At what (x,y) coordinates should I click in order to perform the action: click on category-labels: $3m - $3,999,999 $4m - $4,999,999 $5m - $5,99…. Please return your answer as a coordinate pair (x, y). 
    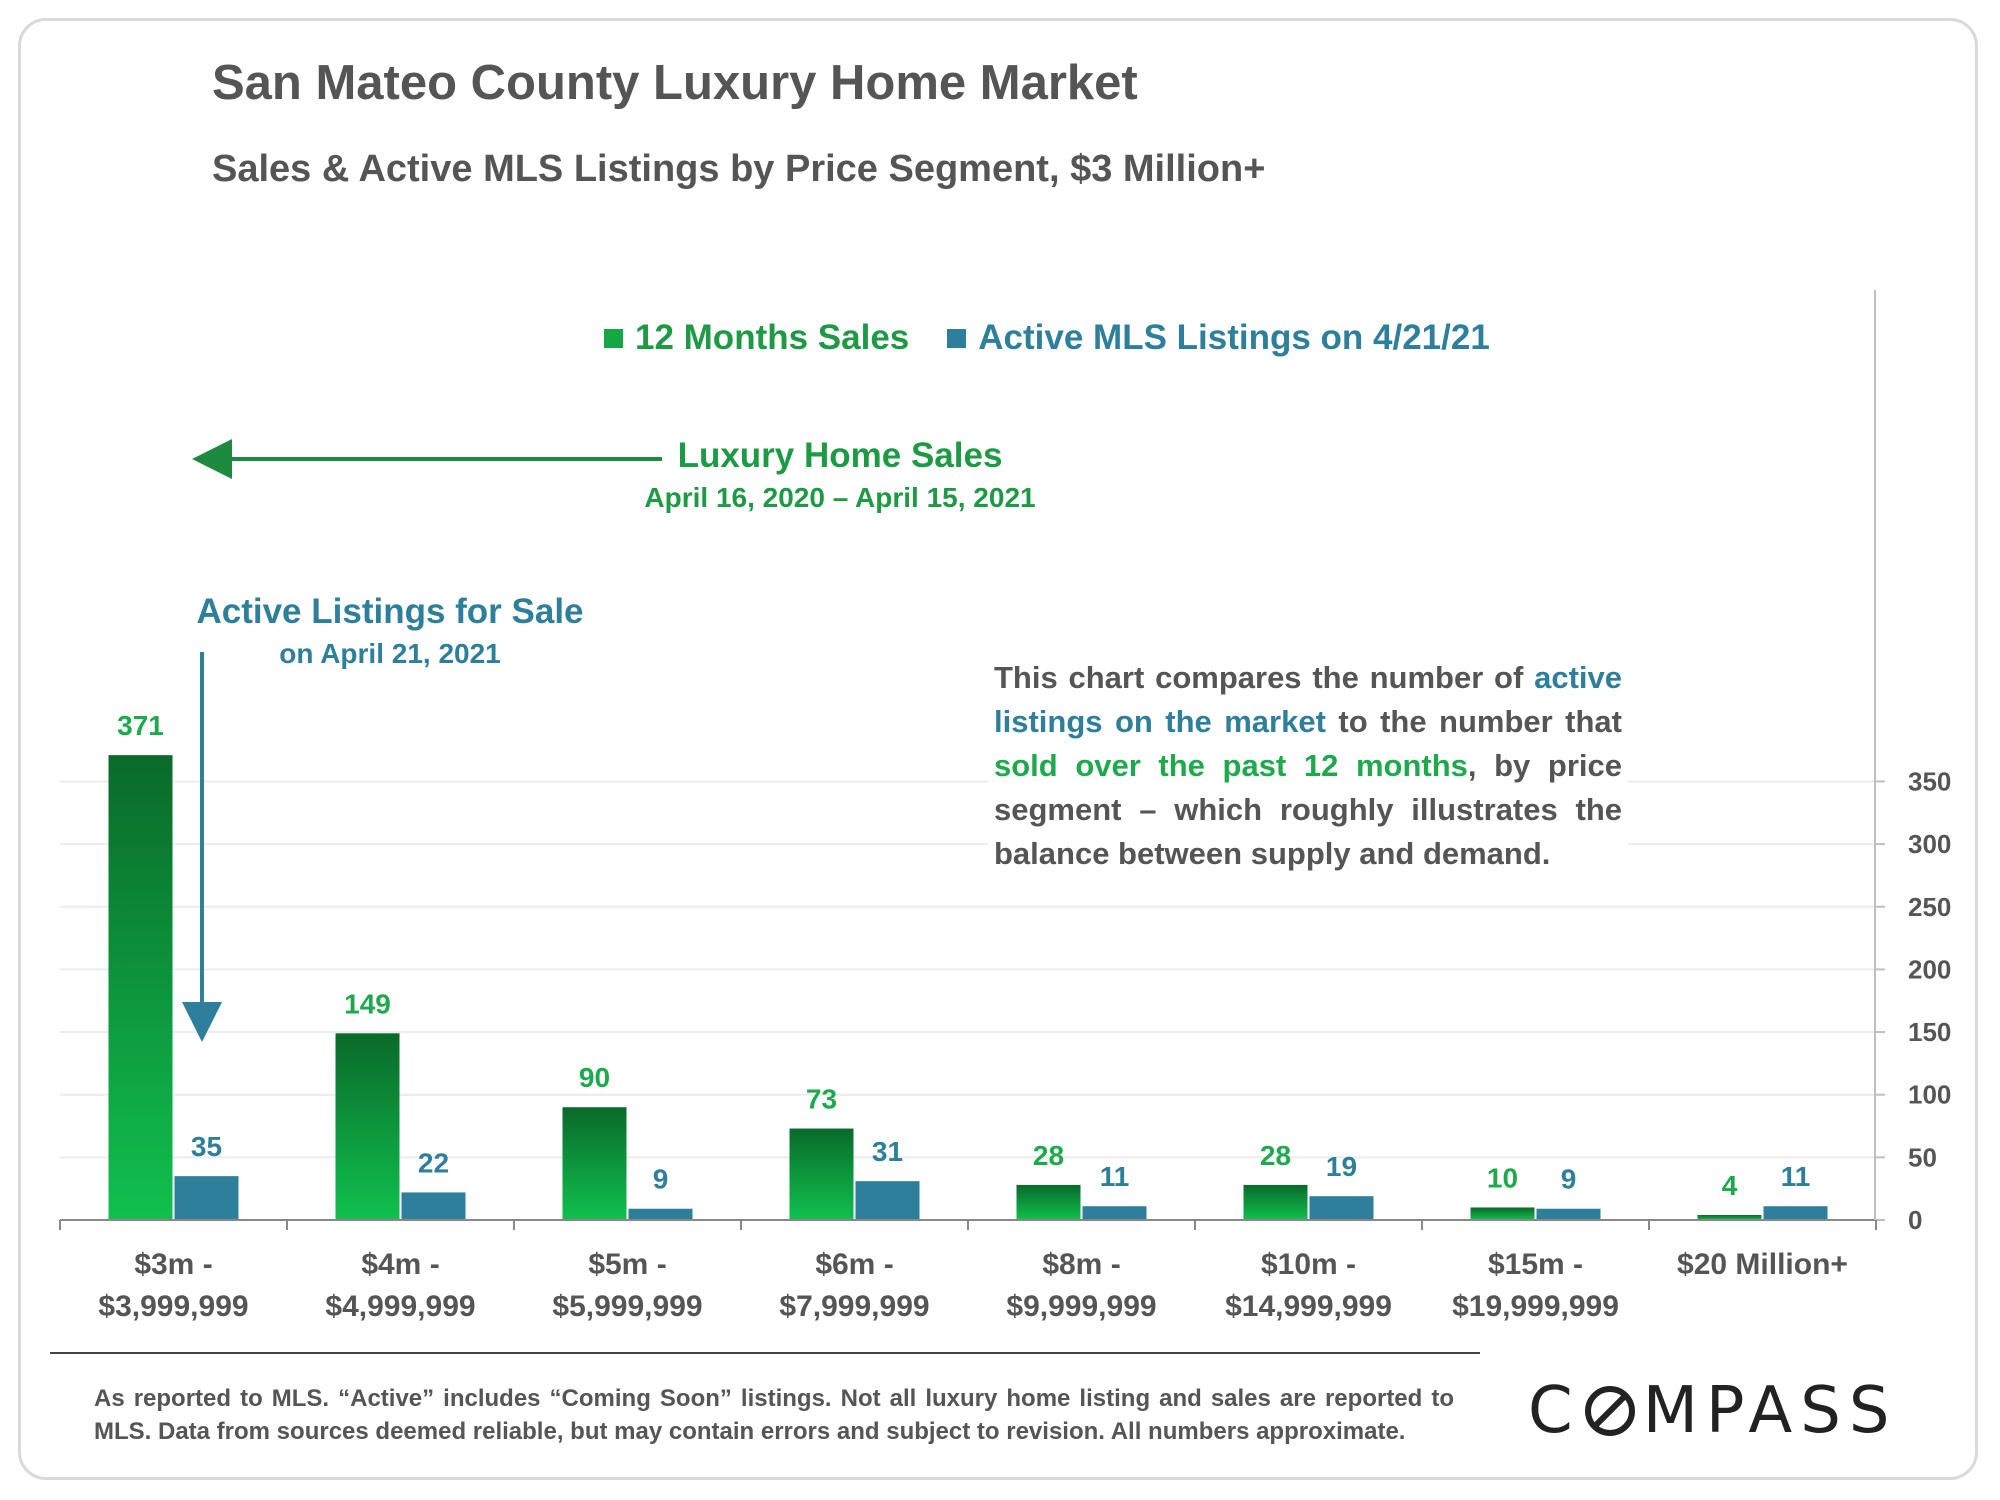
    Looking at the image, I should click on (973, 1285).